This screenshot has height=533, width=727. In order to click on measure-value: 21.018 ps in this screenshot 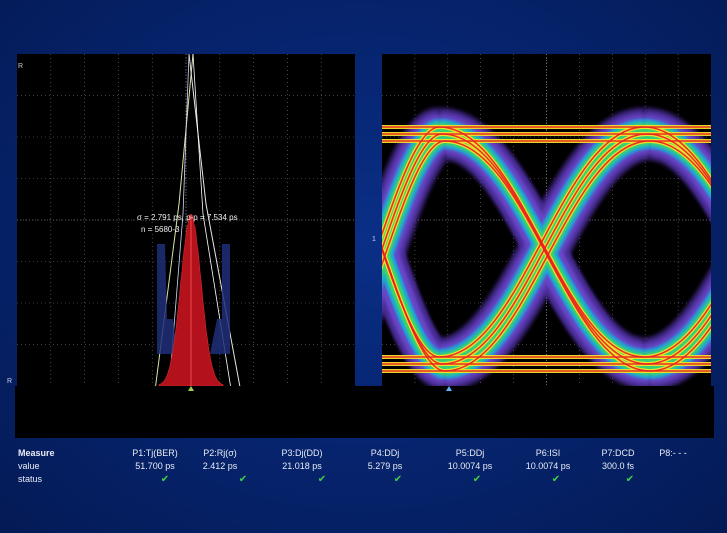, I will do `click(302, 466)`.